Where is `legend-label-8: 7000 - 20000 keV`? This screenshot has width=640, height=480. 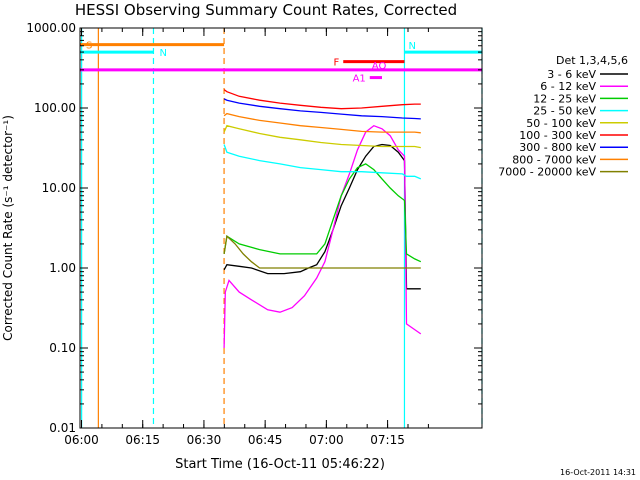 legend-label-8: 7000 - 20000 keV is located at coordinates (547, 172).